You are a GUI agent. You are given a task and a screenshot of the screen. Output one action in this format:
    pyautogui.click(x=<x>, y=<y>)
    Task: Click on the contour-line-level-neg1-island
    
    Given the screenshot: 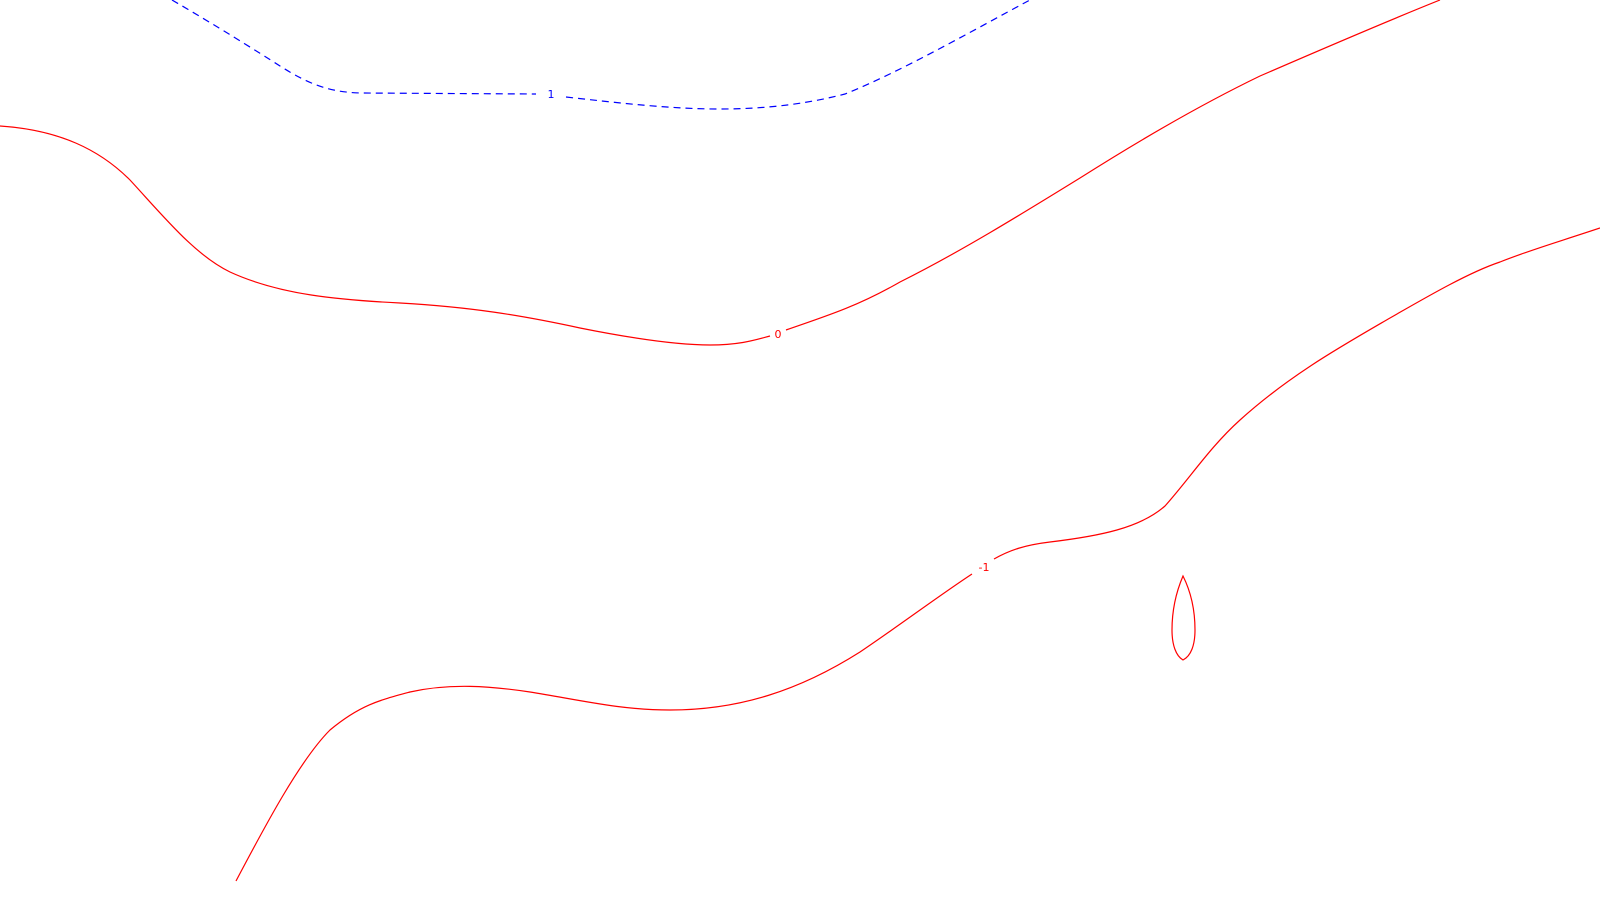 What is the action you would take?
    pyautogui.click(x=1183, y=617)
    